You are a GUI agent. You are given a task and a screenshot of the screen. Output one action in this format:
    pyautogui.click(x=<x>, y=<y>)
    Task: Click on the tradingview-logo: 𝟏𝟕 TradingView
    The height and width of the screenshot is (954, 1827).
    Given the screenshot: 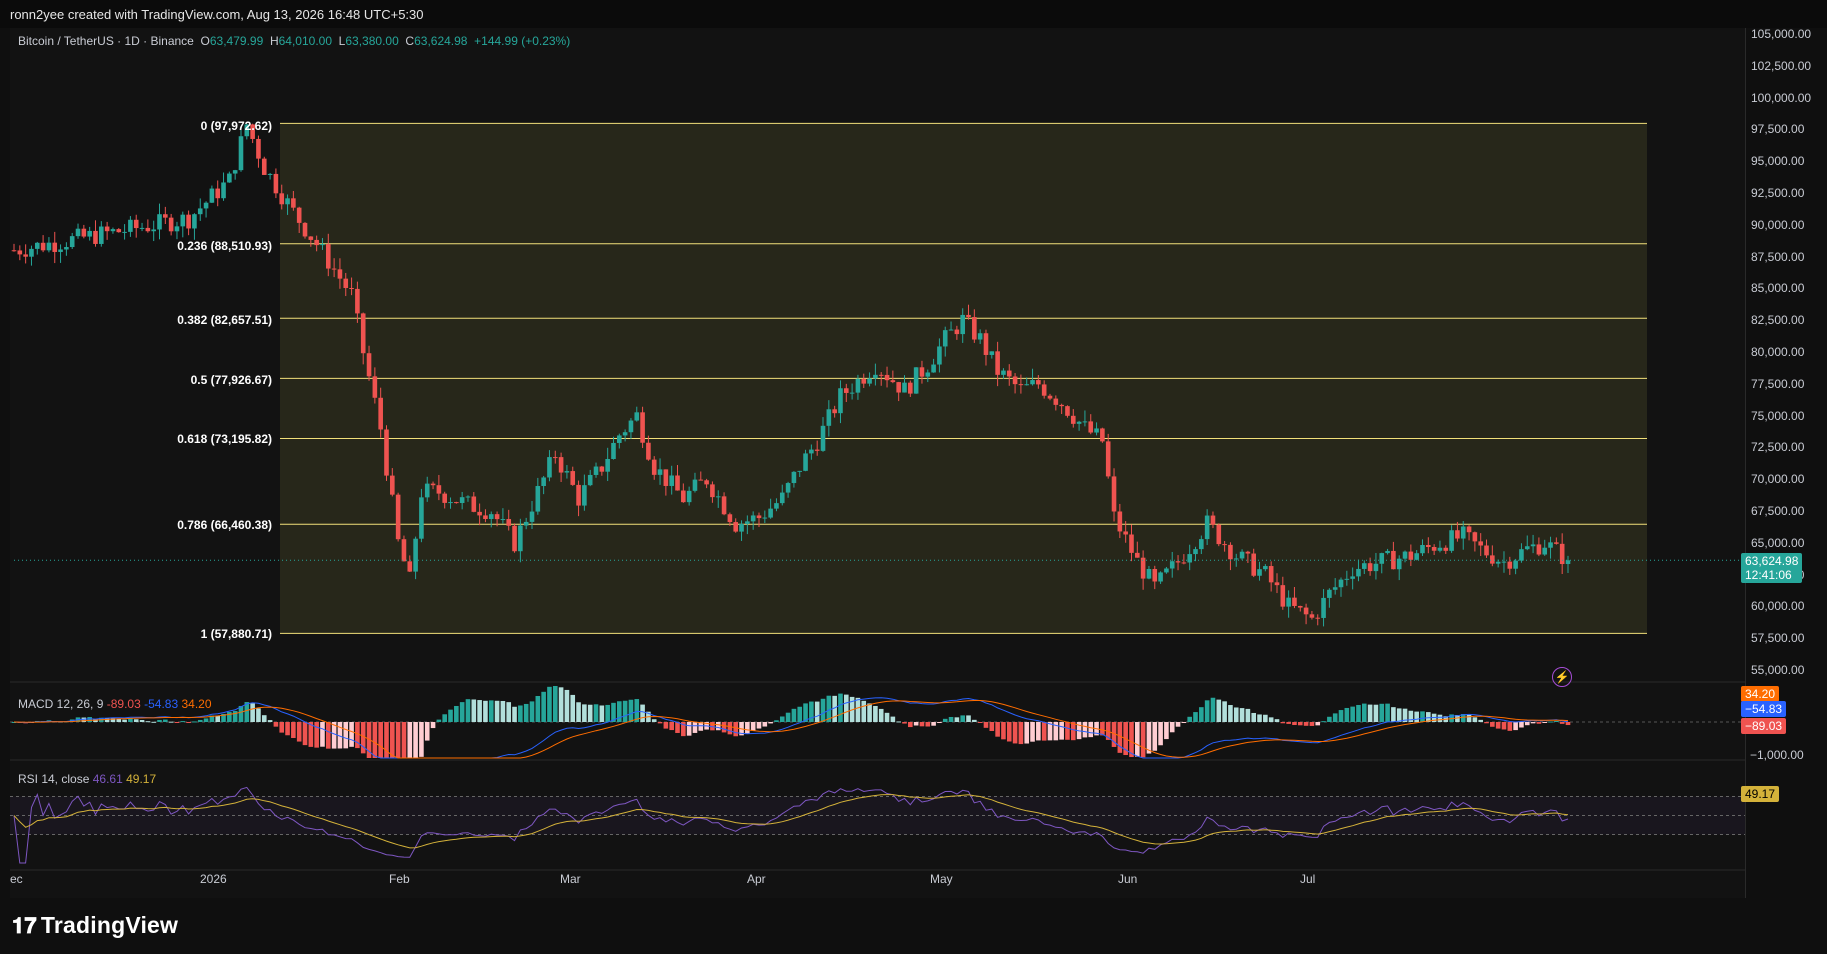 What is the action you would take?
    pyautogui.click(x=95, y=925)
    